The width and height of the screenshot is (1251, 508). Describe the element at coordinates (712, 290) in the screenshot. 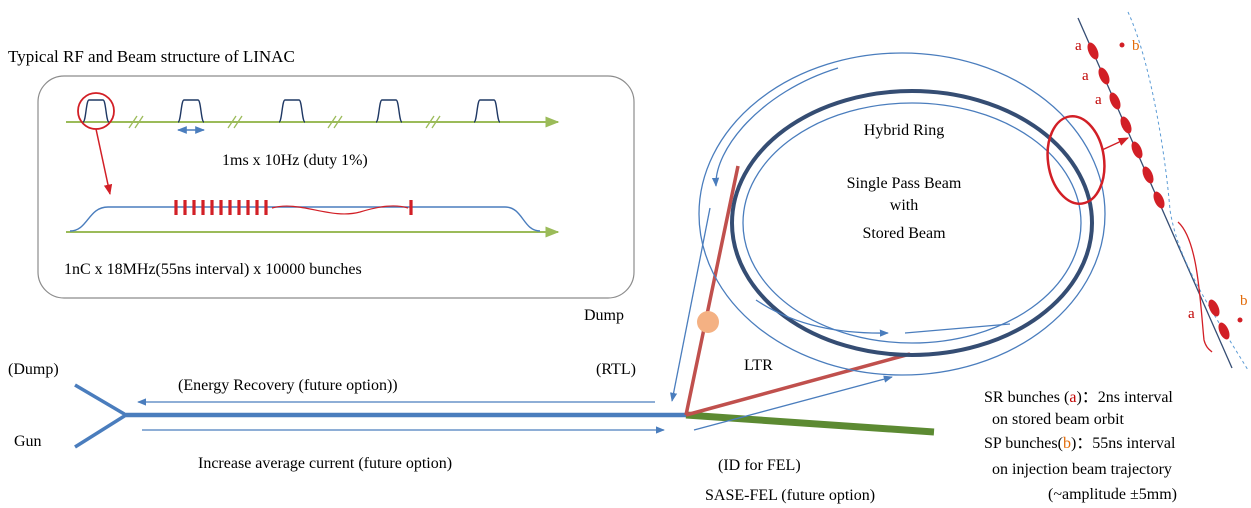

I see `rtl-line` at that location.